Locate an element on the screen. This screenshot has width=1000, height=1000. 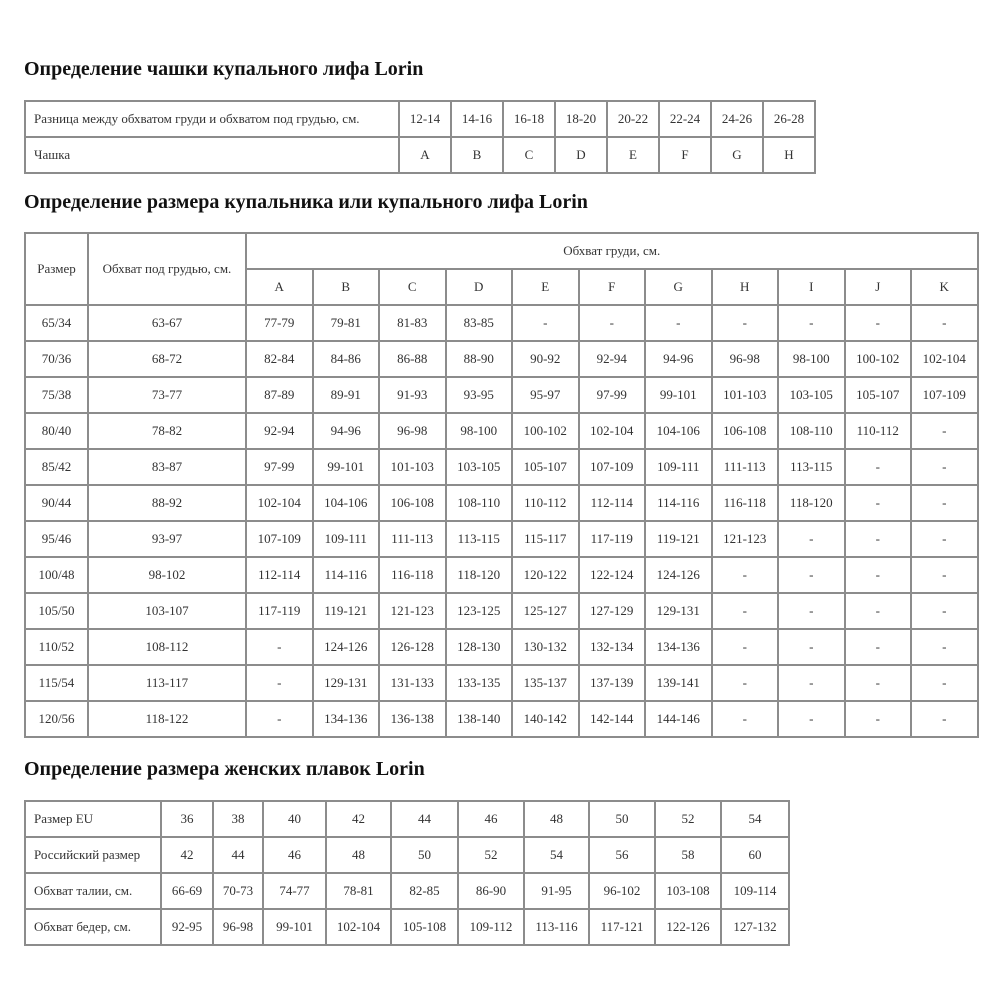
table-cell: 91-93 is located at coordinates (412, 395).